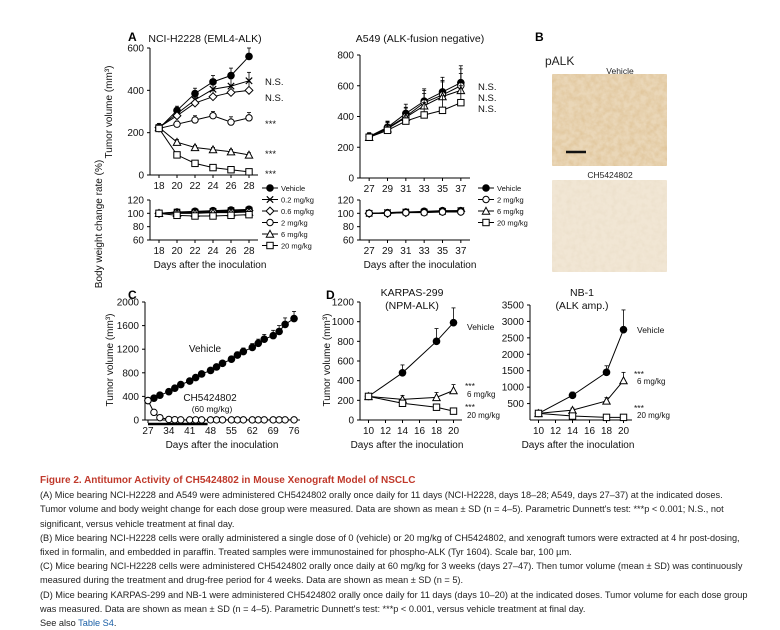 The height and width of the screenshot is (630, 780). What do you see at coordinates (177, 251) in the screenshot?
I see `A1bw-x-tick-label: 20` at bounding box center [177, 251].